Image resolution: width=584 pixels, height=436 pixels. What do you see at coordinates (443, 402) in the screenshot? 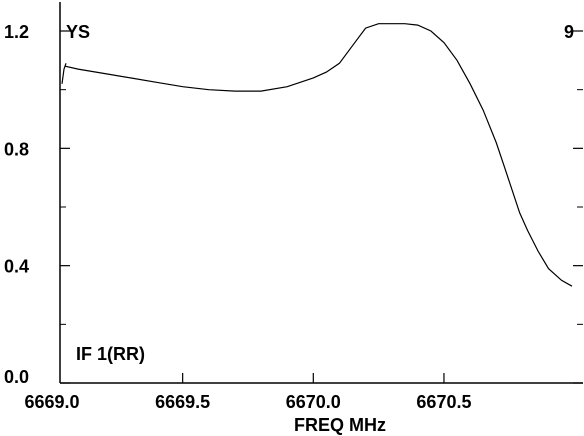
I see `x-tick-label: 6670.5` at bounding box center [443, 402].